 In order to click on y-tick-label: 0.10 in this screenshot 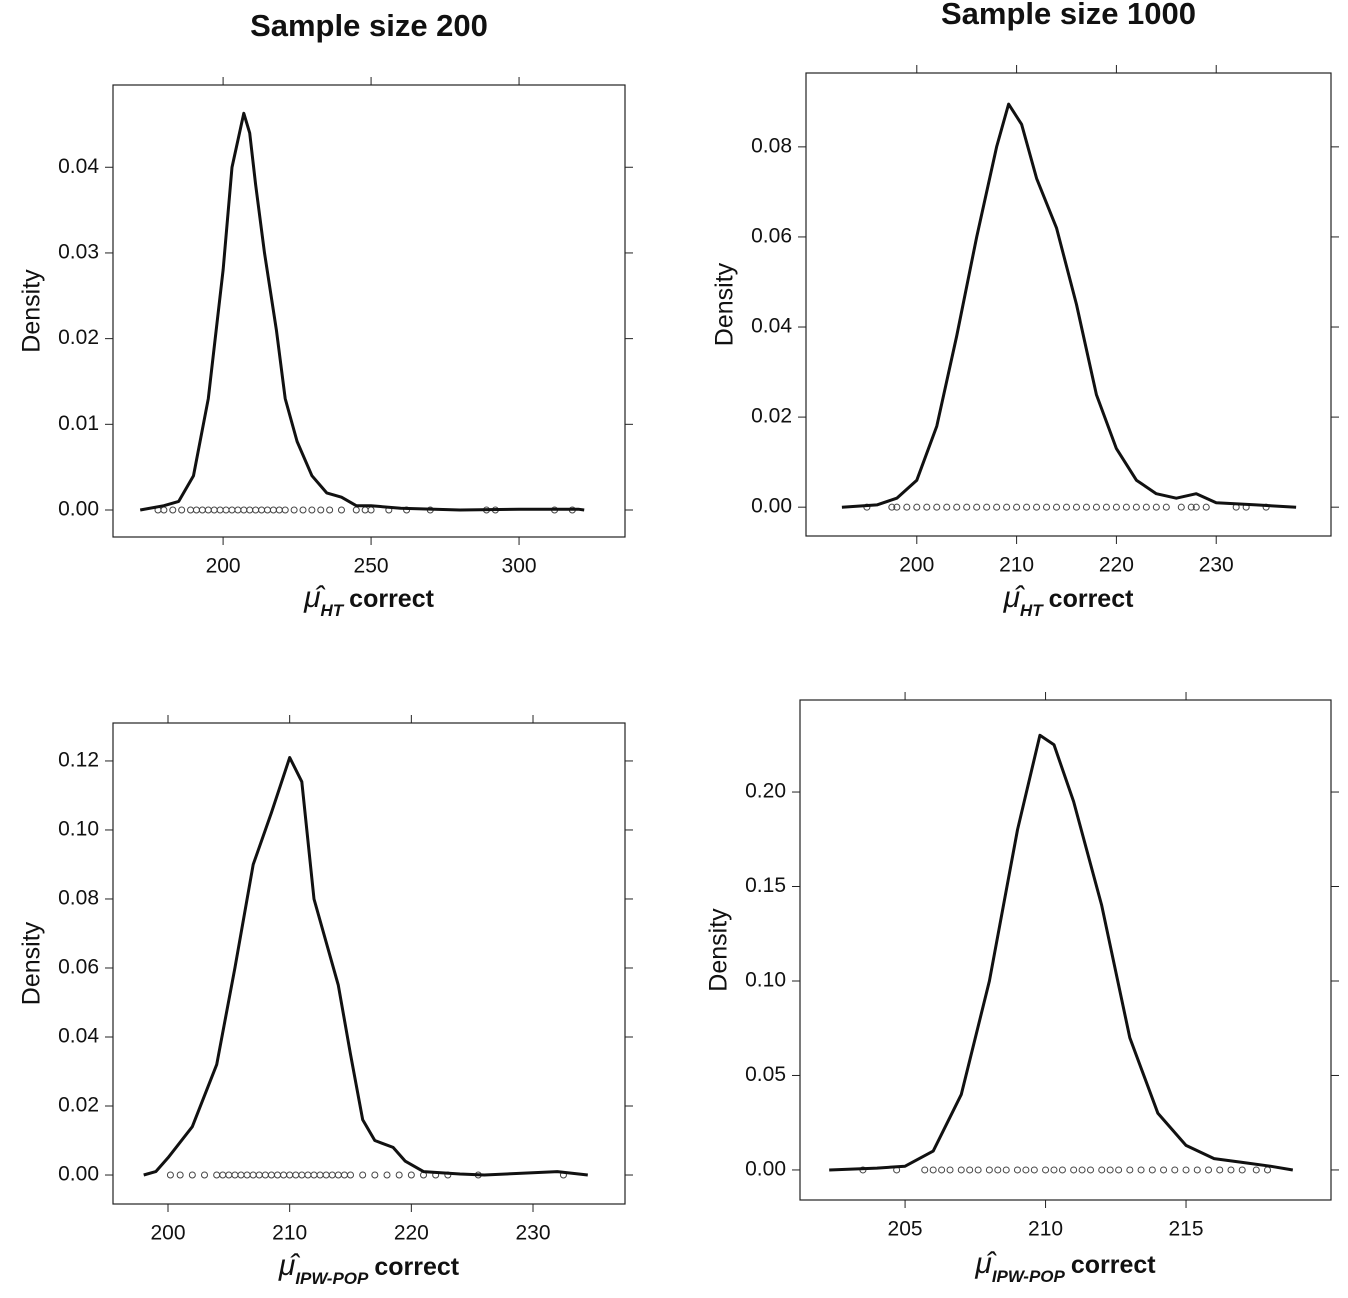, I will do `click(765, 980)`.